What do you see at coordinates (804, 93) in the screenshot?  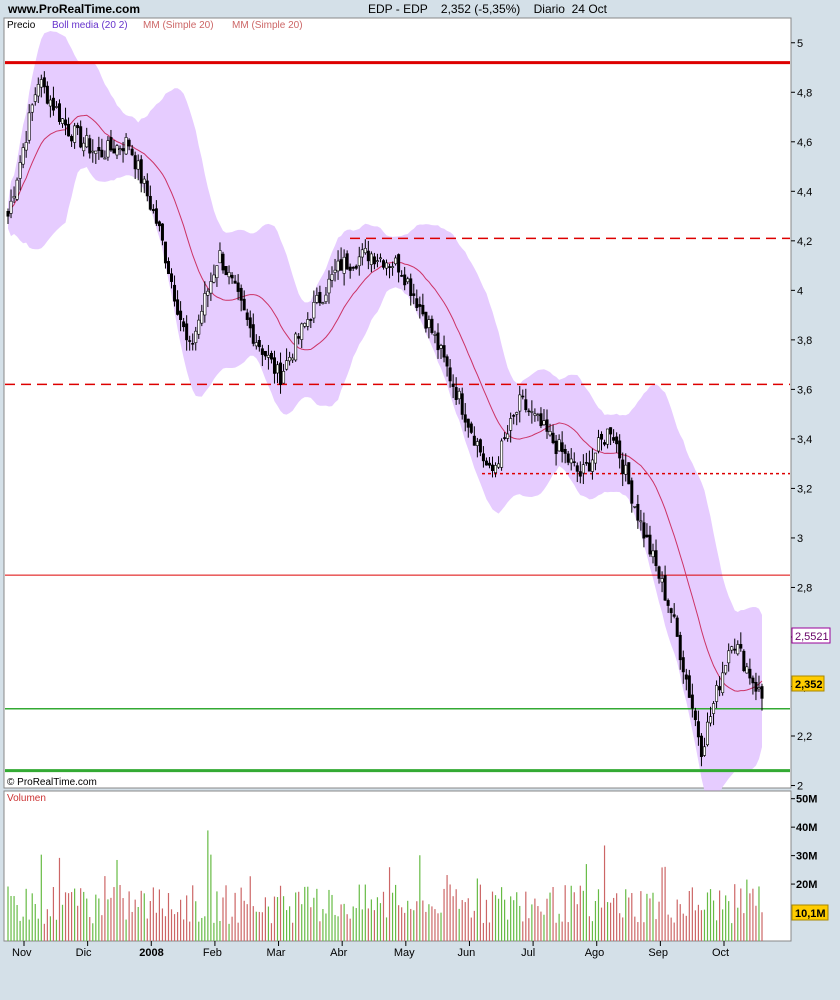 I see `price-tick-label: 4,8` at bounding box center [804, 93].